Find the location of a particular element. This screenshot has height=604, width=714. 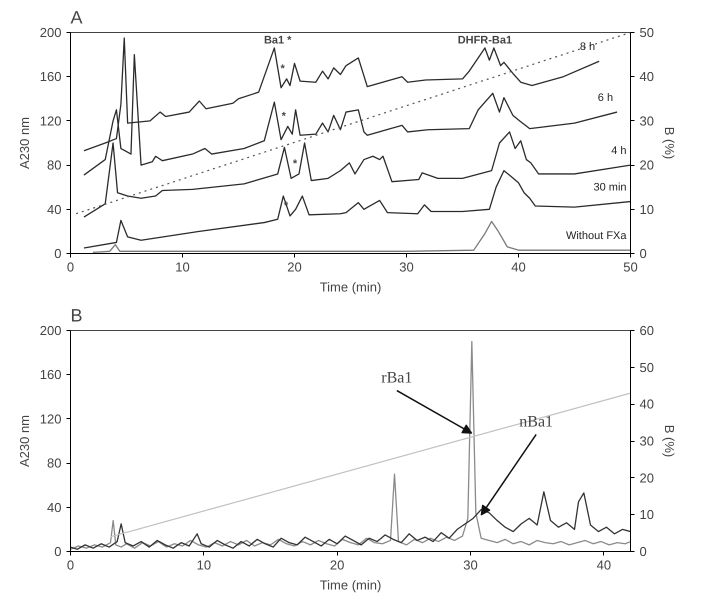

series-label: 30 min is located at coordinates (610, 188).